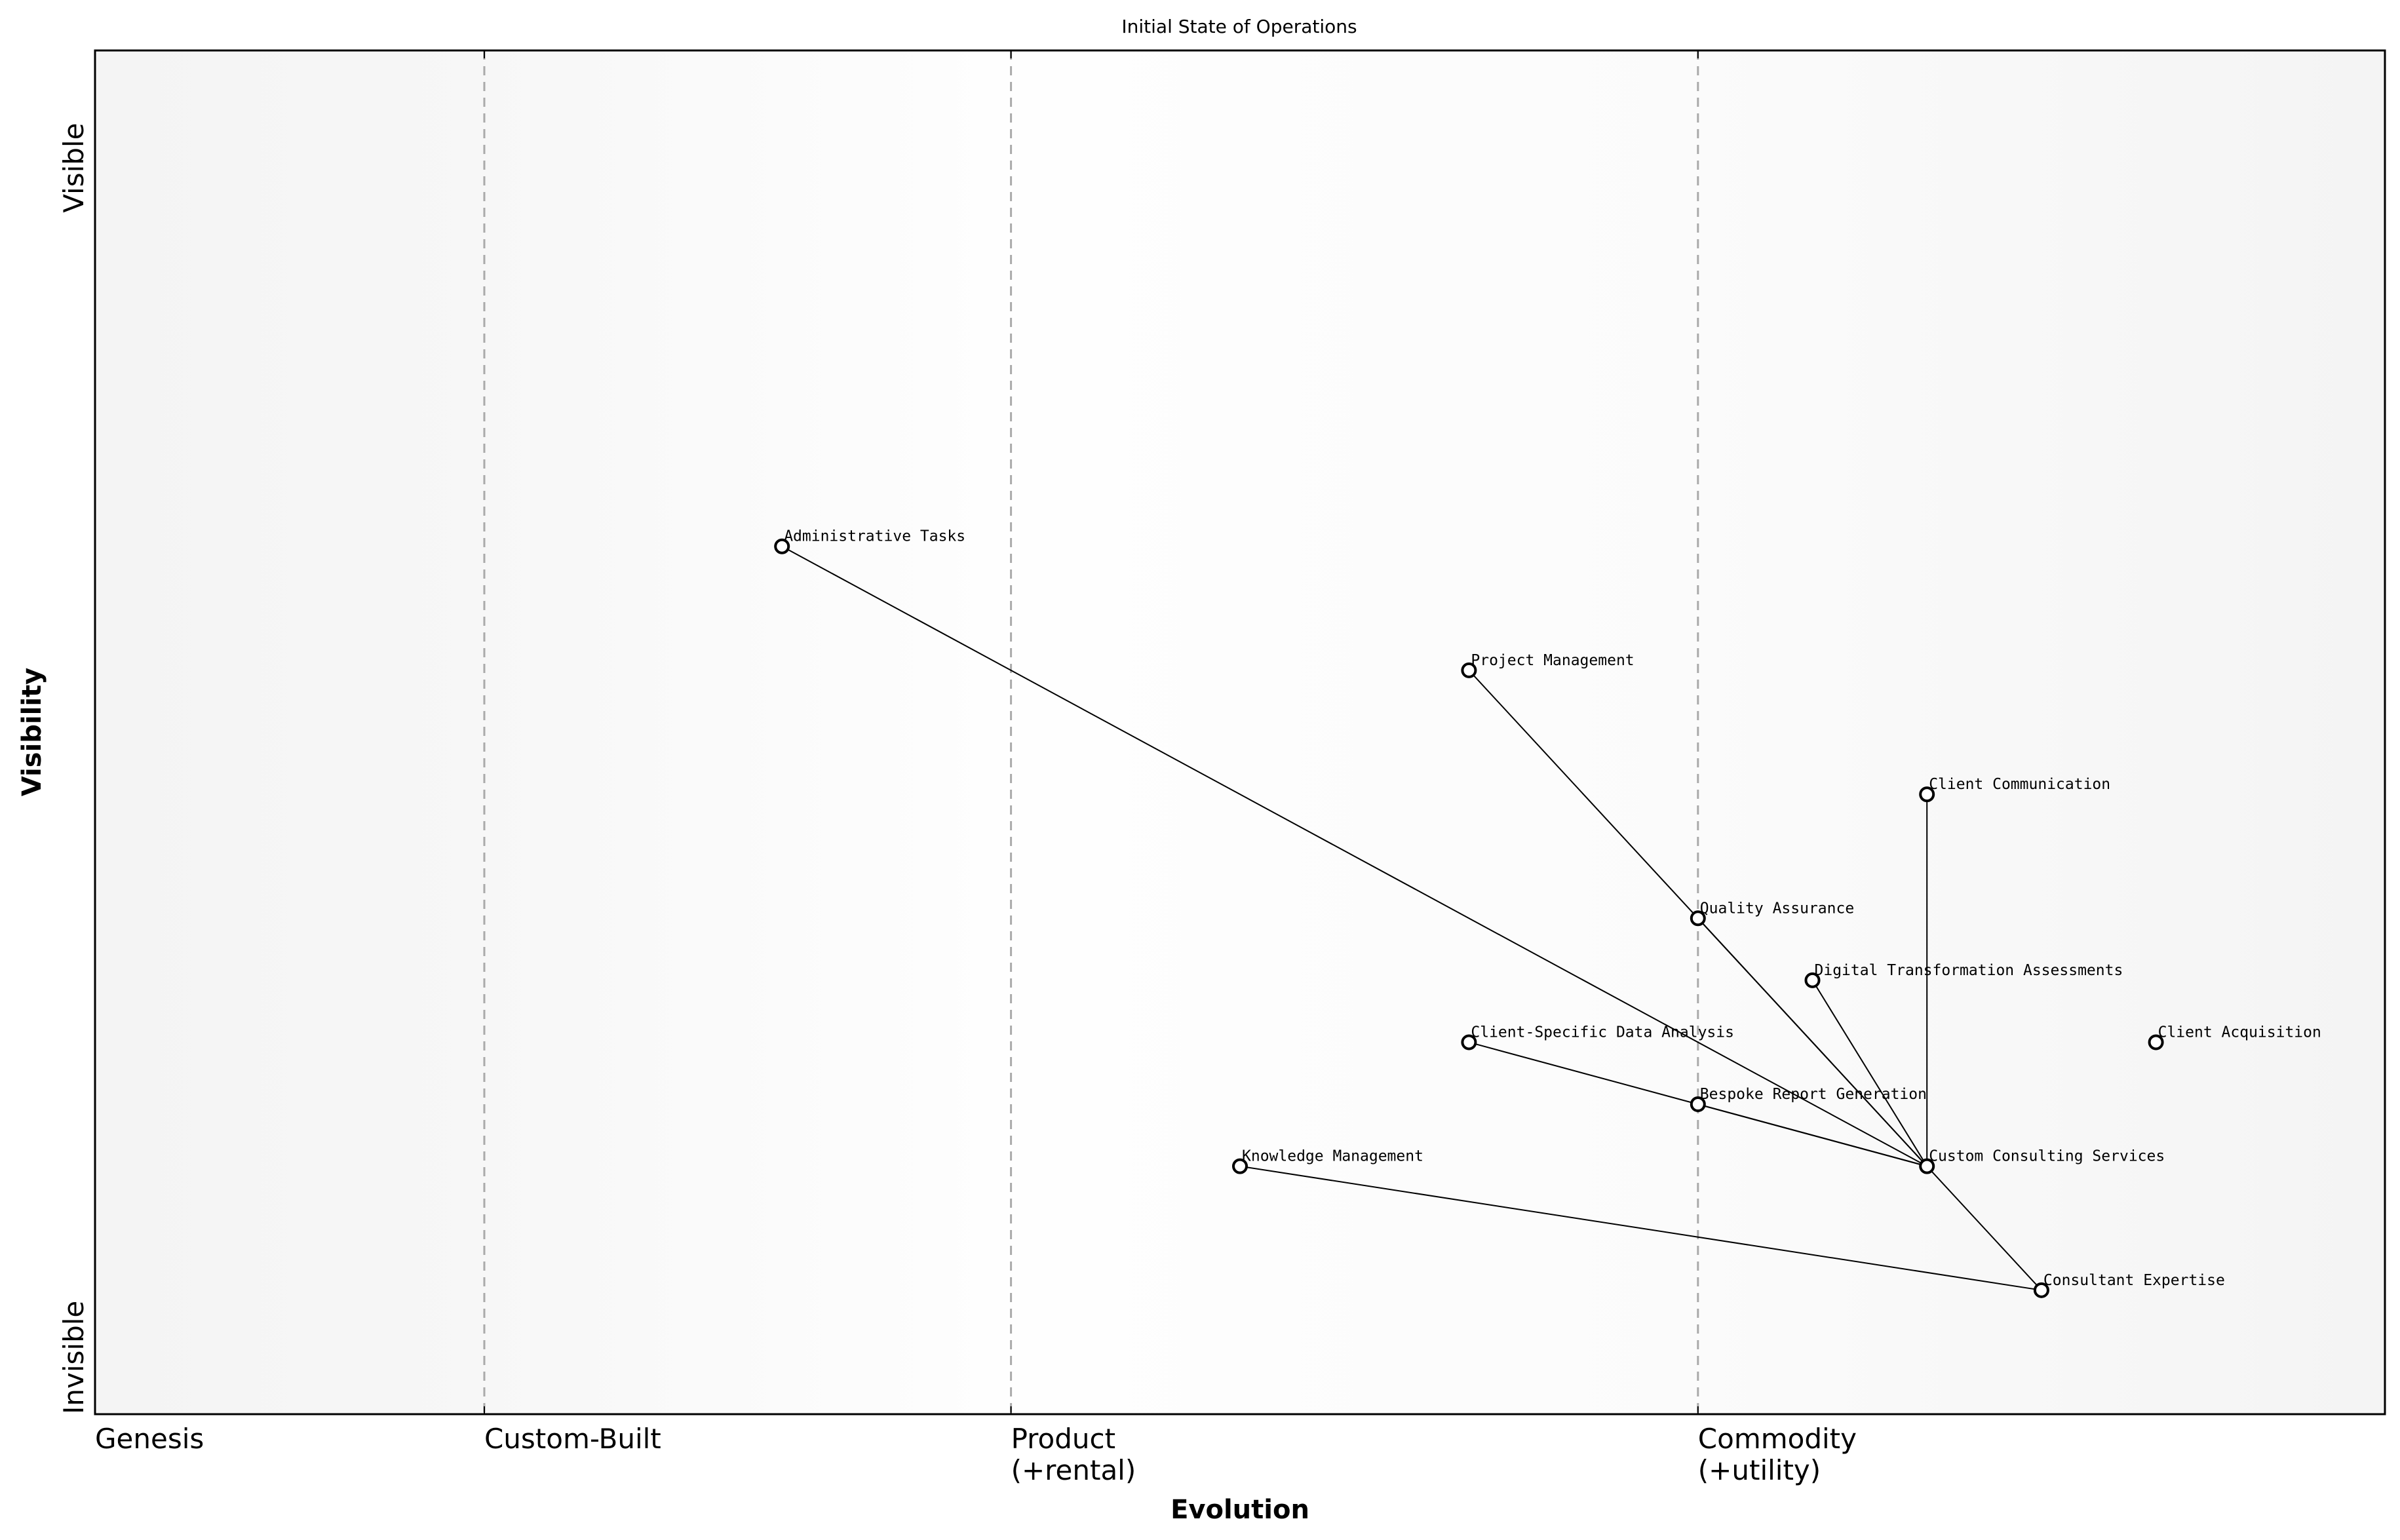  What do you see at coordinates (2019, 784) in the screenshot?
I see `component-label: Client Communication` at bounding box center [2019, 784].